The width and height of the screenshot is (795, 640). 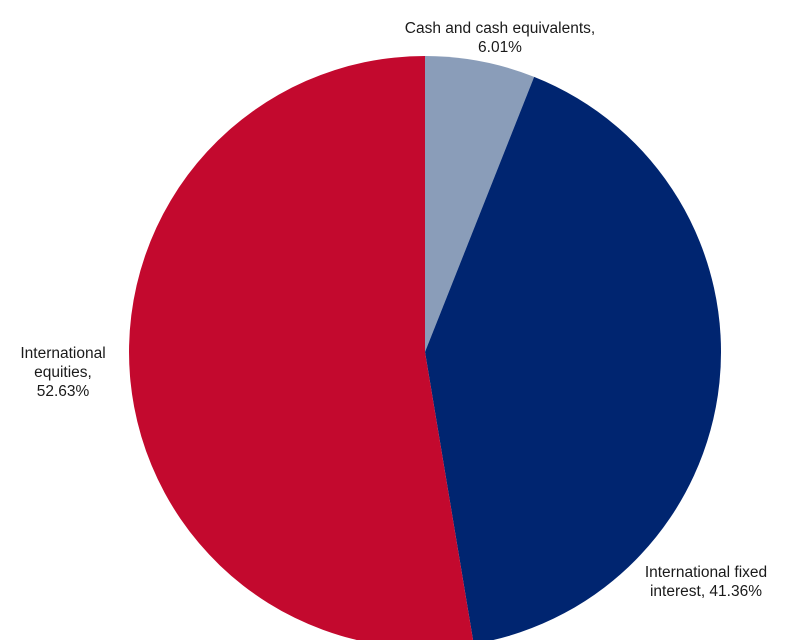 I want to click on slice-label-line: equities,, so click(x=63, y=372).